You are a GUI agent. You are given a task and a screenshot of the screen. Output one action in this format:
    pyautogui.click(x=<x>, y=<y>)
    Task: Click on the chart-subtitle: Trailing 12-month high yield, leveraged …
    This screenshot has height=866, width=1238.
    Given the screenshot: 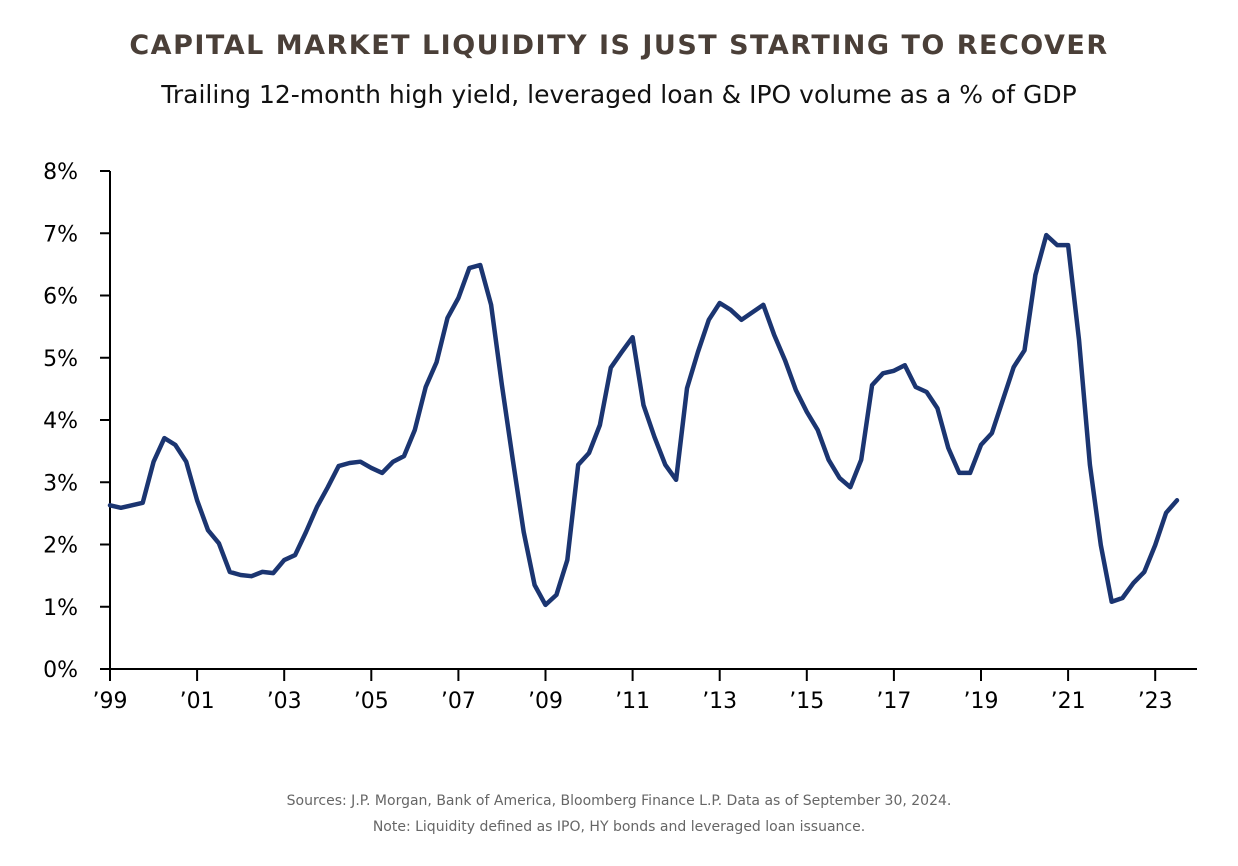 What is the action you would take?
    pyautogui.click(x=619, y=94)
    